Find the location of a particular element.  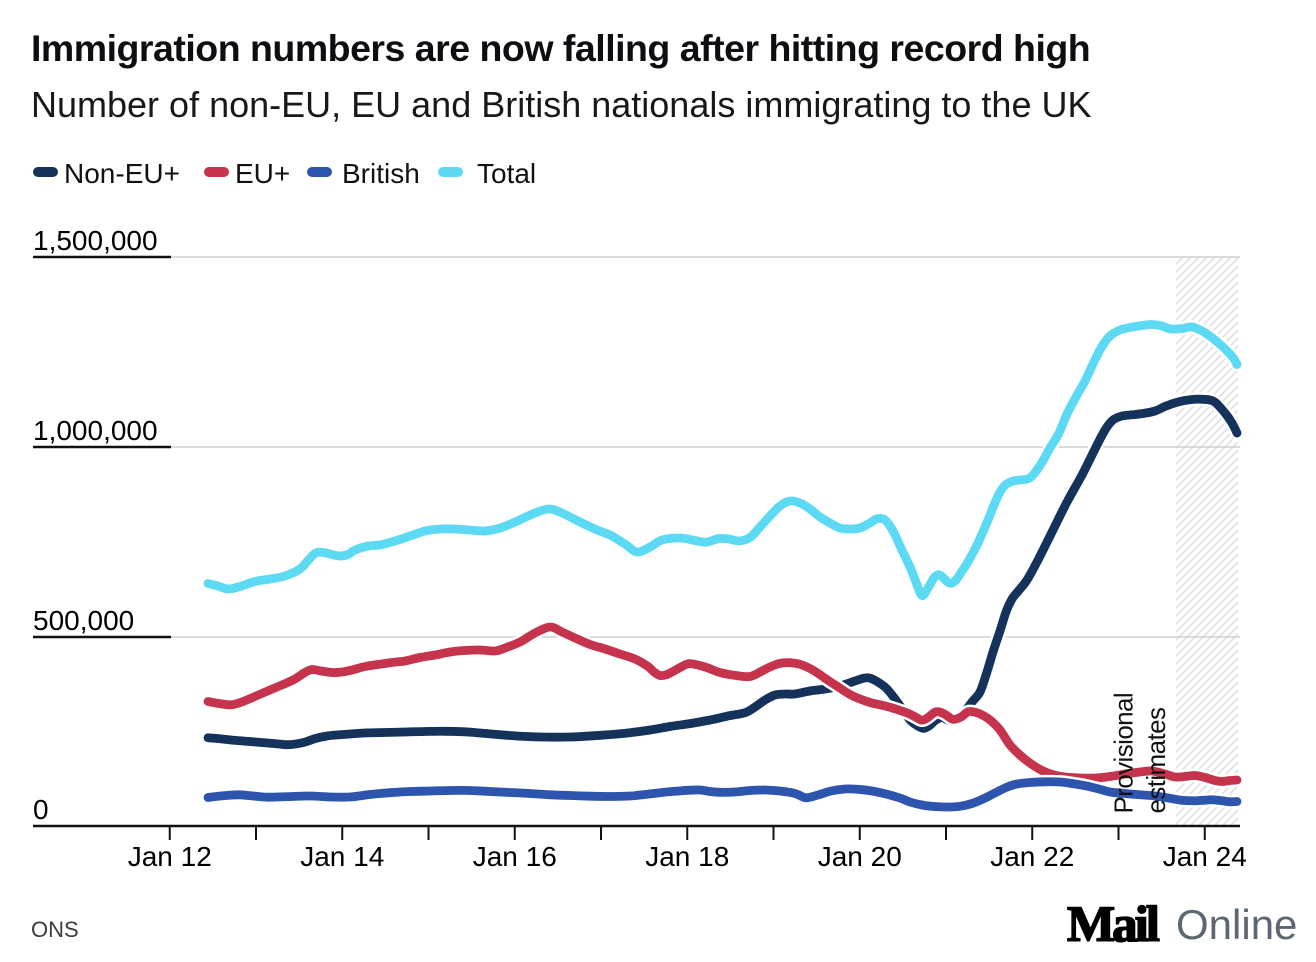

svg-text: Jan 16 is located at coordinates (515, 856).